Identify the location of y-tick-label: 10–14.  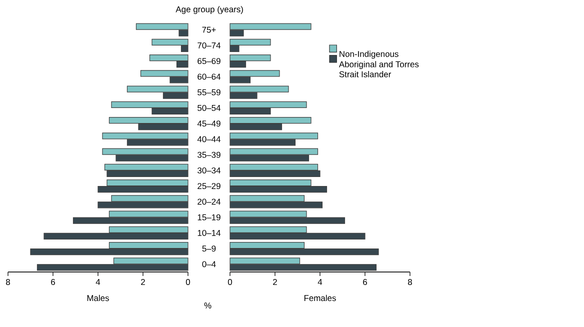
(209, 233).